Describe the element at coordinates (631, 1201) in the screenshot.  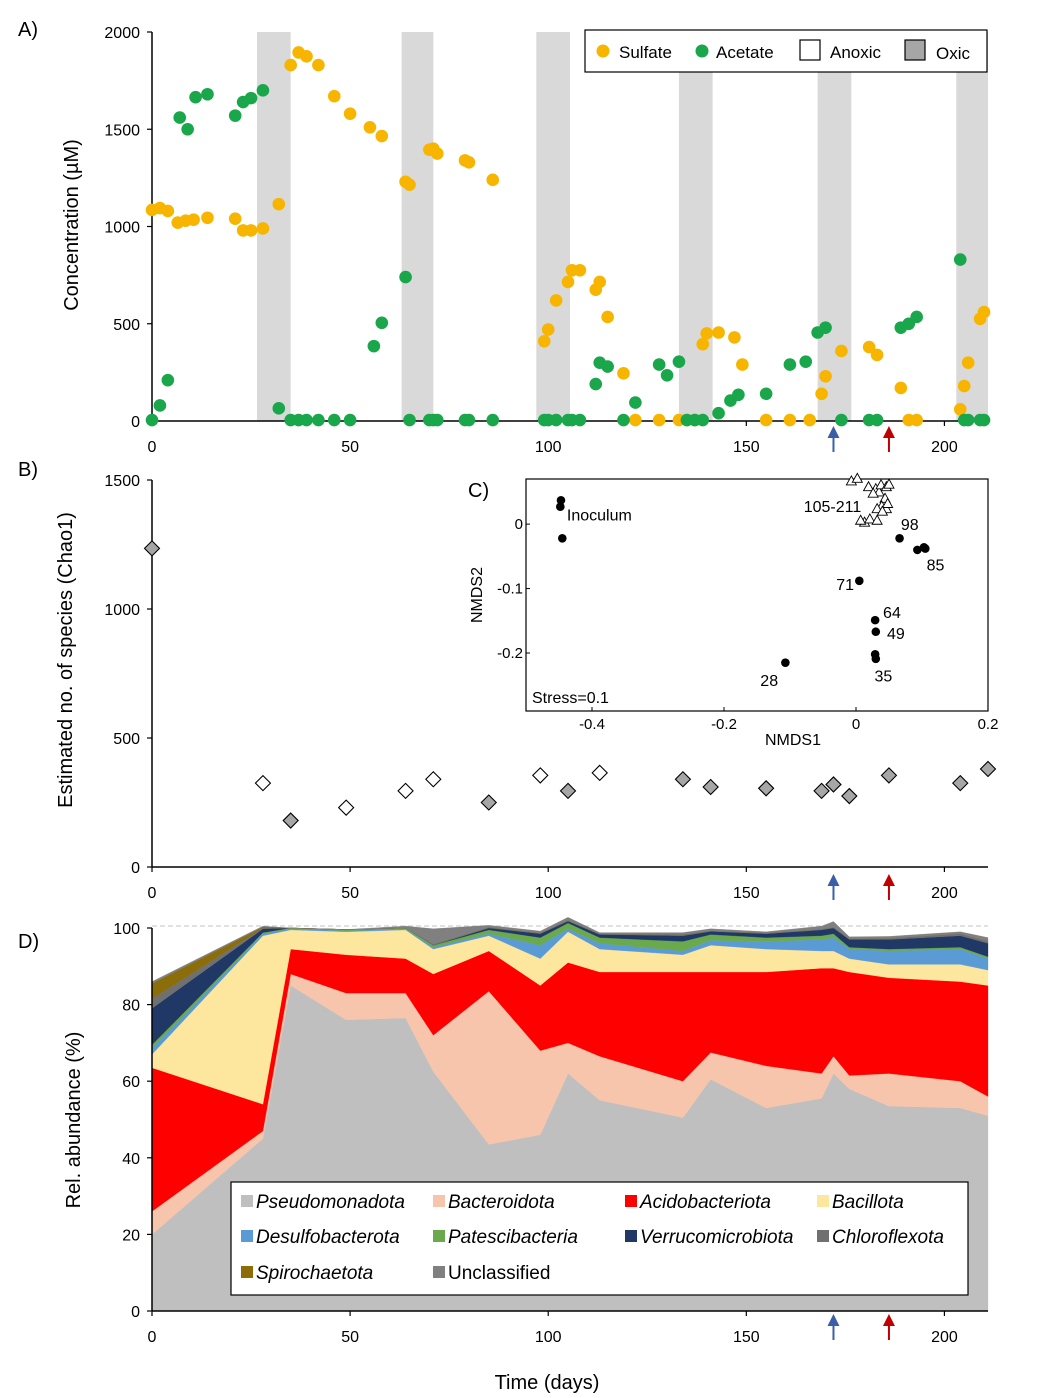
I see `legend-swatch-acidobacteriota` at that location.